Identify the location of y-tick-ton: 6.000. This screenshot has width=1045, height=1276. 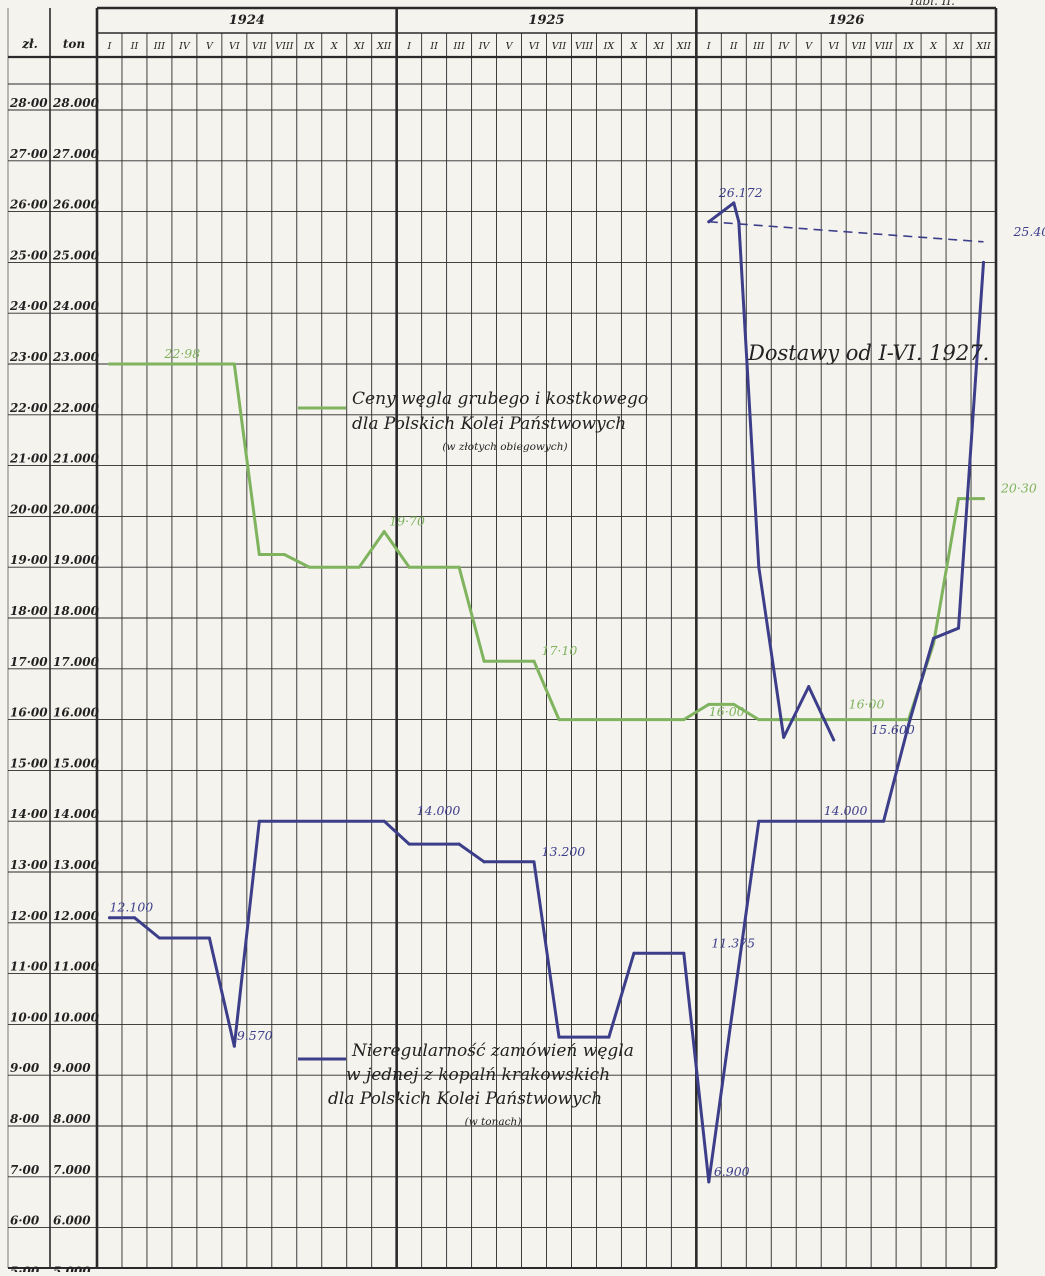
(72, 1221).